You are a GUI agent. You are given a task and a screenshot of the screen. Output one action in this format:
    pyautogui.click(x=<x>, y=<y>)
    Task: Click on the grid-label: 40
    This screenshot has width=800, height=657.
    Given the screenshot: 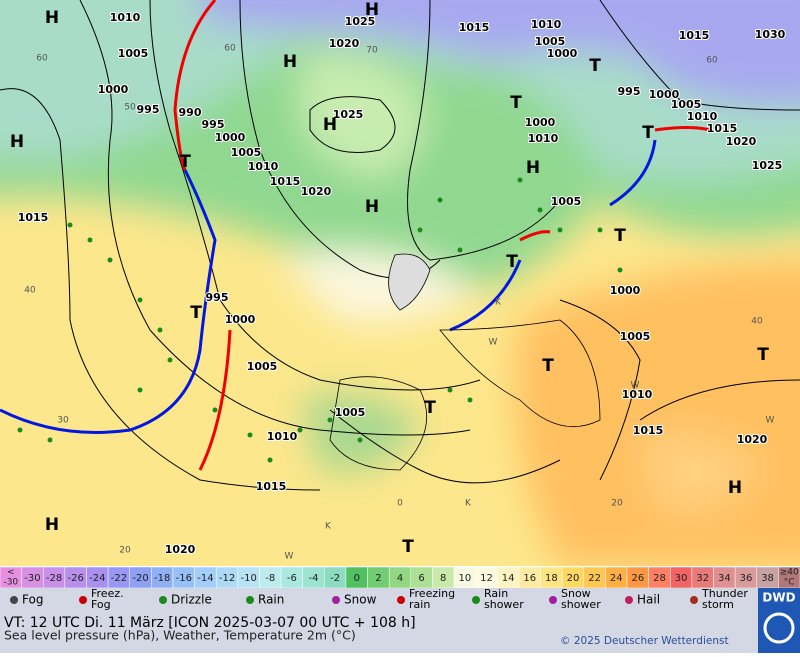 What is the action you would take?
    pyautogui.click(x=757, y=322)
    